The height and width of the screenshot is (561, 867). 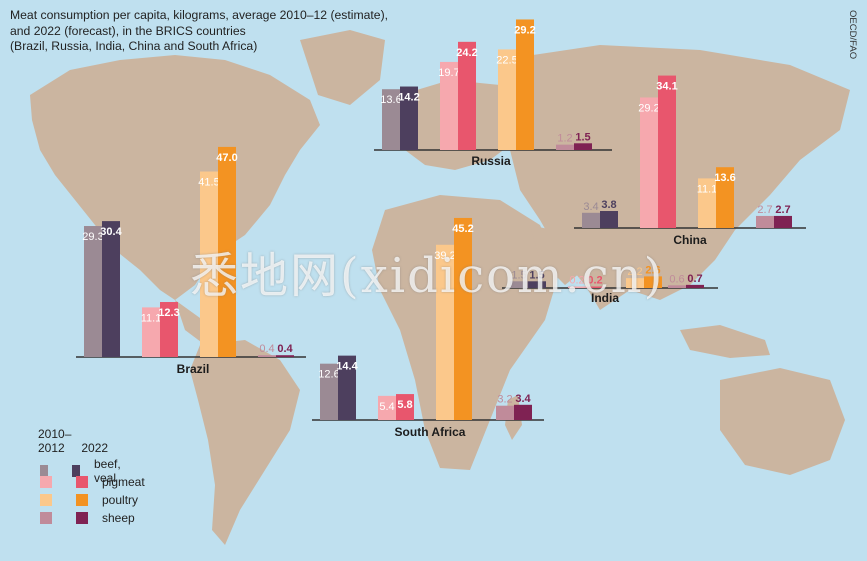 I want to click on china-beef-veal-value-2010-2012: 3.4, so click(x=590, y=207).